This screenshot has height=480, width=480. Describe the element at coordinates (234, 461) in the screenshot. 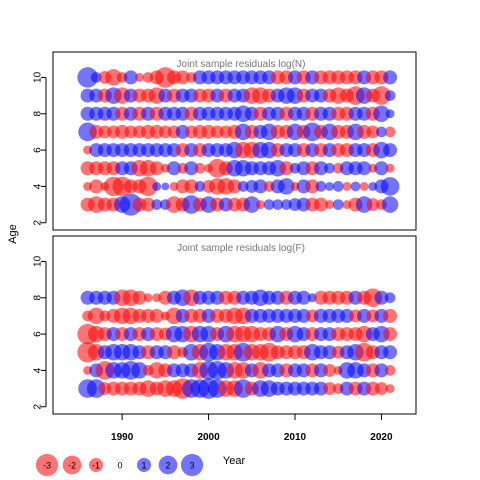

I see `x-axis-label: Year` at that location.